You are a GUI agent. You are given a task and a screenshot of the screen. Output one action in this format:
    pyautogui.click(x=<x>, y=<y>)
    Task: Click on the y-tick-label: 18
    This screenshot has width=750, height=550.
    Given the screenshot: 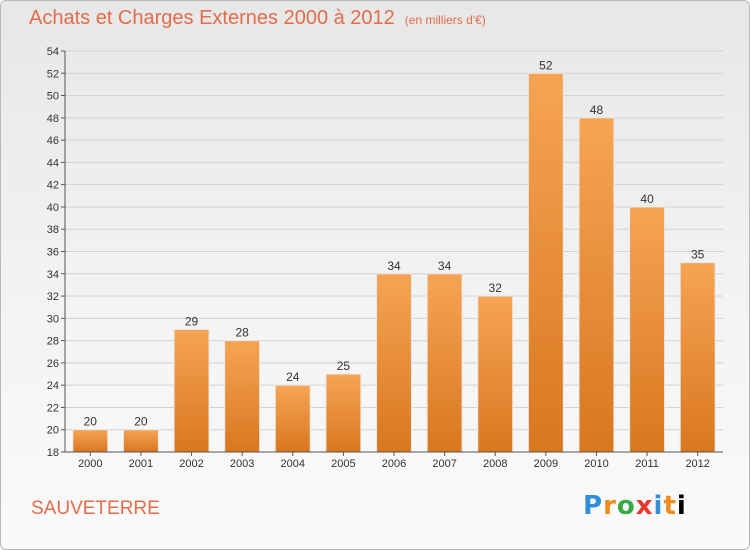 What is the action you would take?
    pyautogui.click(x=53, y=453)
    